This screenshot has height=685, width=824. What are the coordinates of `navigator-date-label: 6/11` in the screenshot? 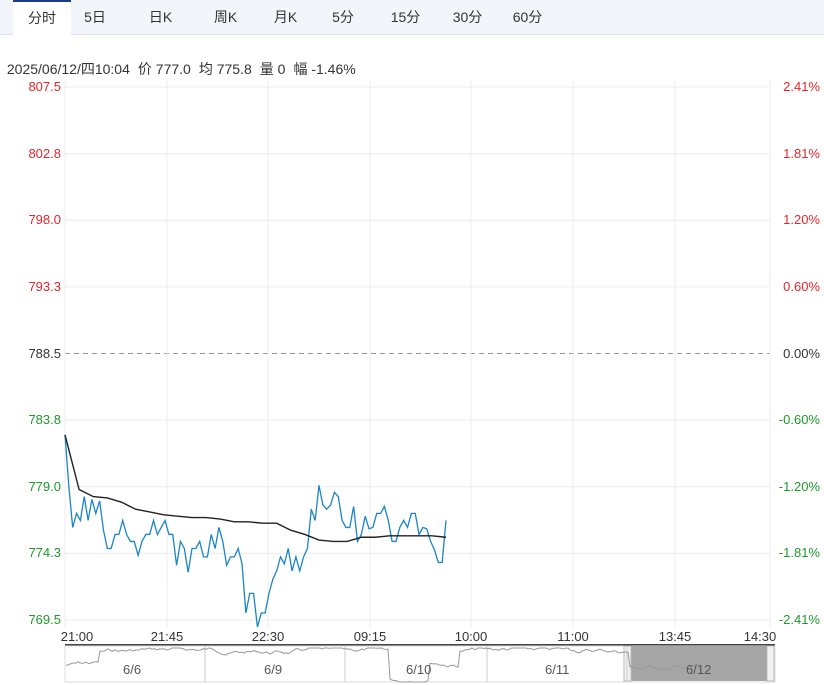 It's located at (557, 669).